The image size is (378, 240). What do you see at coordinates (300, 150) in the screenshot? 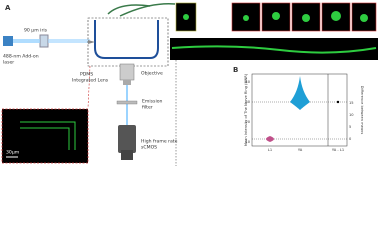
I see `x-tick-label: YA` at bounding box center [300, 150].